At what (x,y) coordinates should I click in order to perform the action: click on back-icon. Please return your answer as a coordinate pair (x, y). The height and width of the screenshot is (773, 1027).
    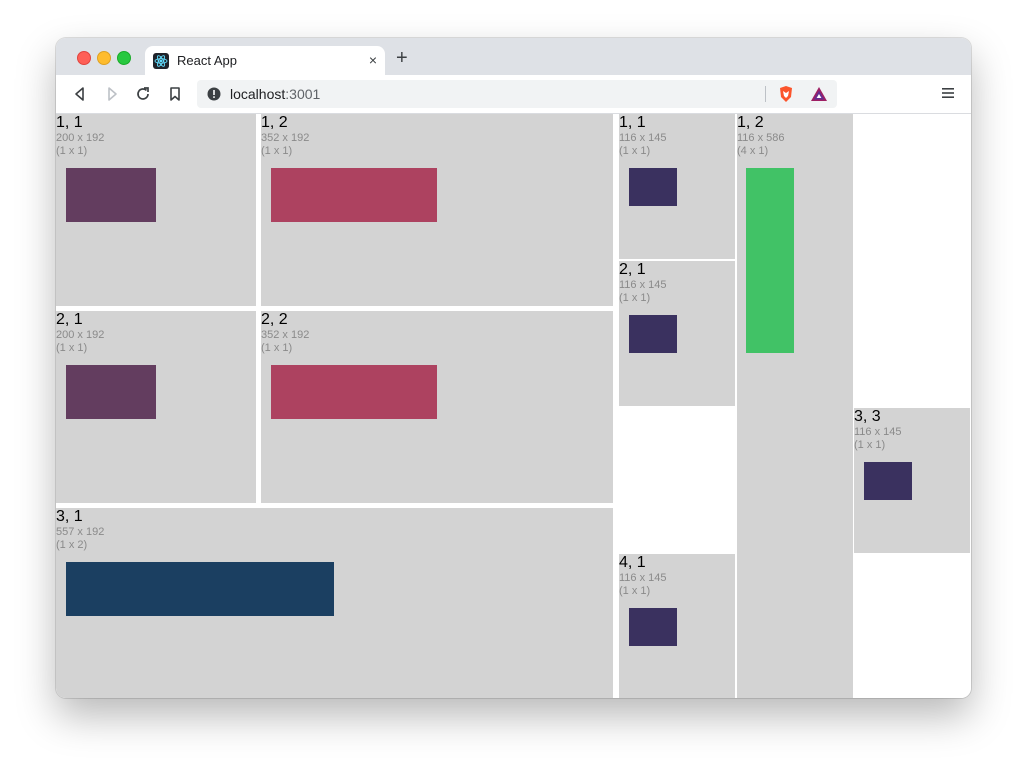
    Looking at the image, I should click on (80, 94).